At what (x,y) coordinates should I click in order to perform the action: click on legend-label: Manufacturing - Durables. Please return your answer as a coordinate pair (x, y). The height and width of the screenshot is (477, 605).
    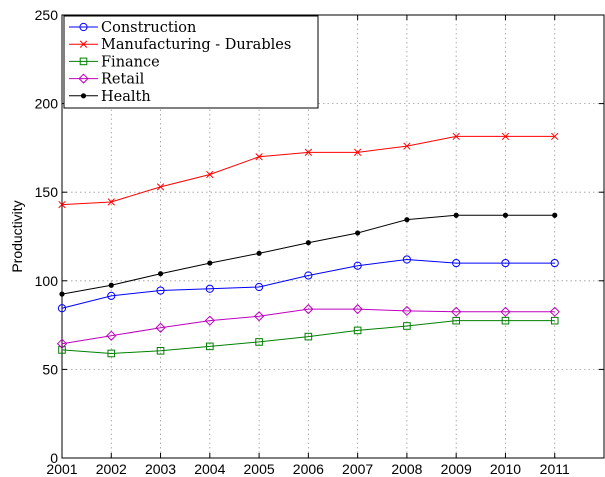
    Looking at the image, I should click on (196, 45).